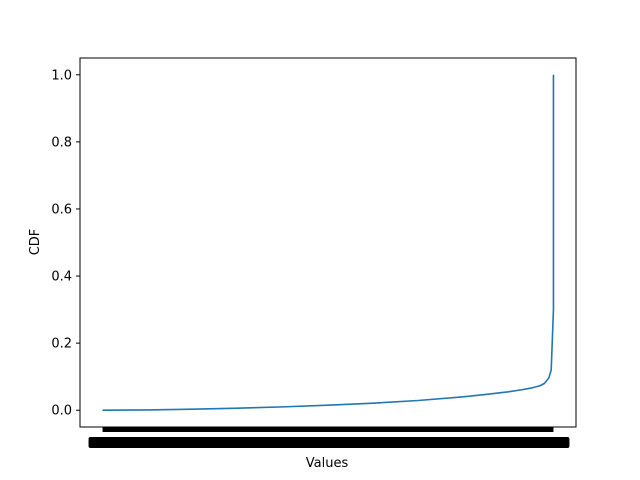  Describe the element at coordinates (61, 142) in the screenshot. I see `y-tick-label: 0.8` at that location.